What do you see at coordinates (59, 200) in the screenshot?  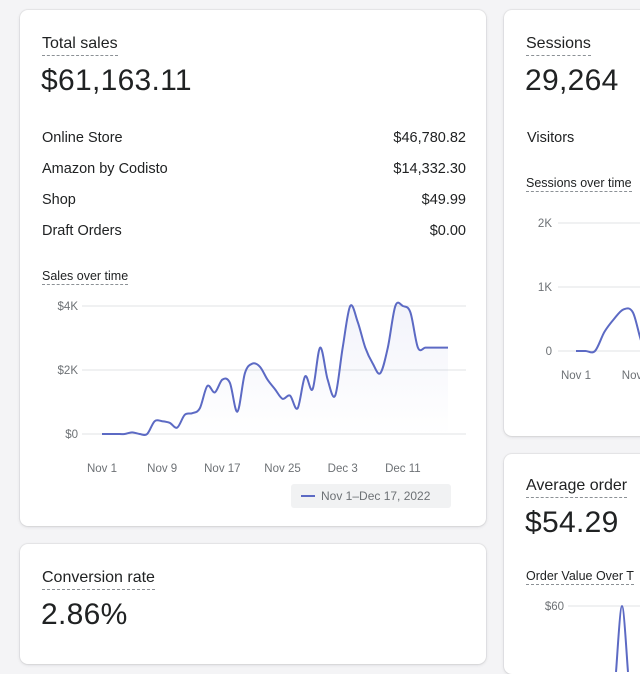 I see `breakdown-label: Shop` at bounding box center [59, 200].